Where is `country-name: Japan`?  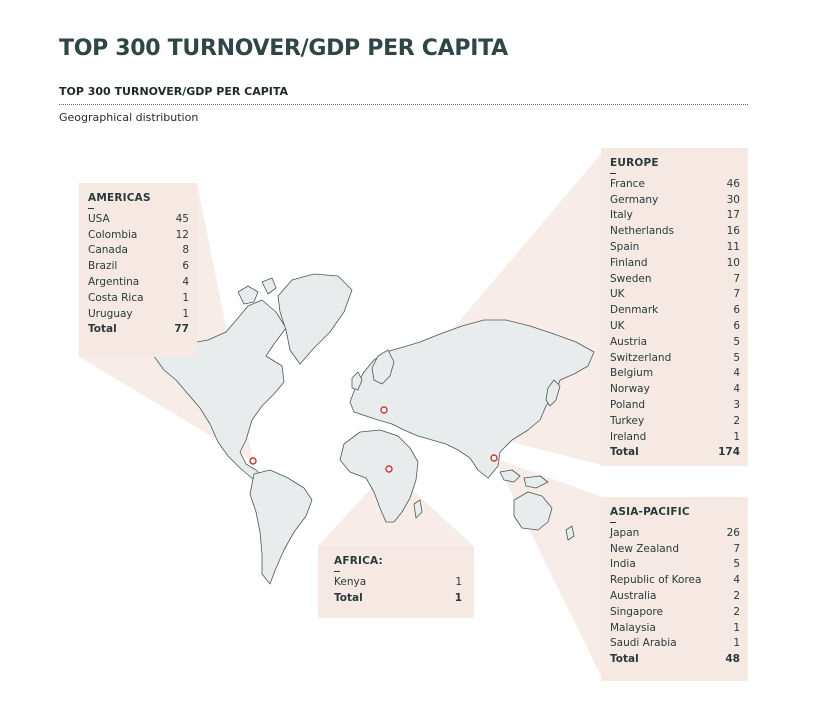
country-name: Japan is located at coordinates (625, 532).